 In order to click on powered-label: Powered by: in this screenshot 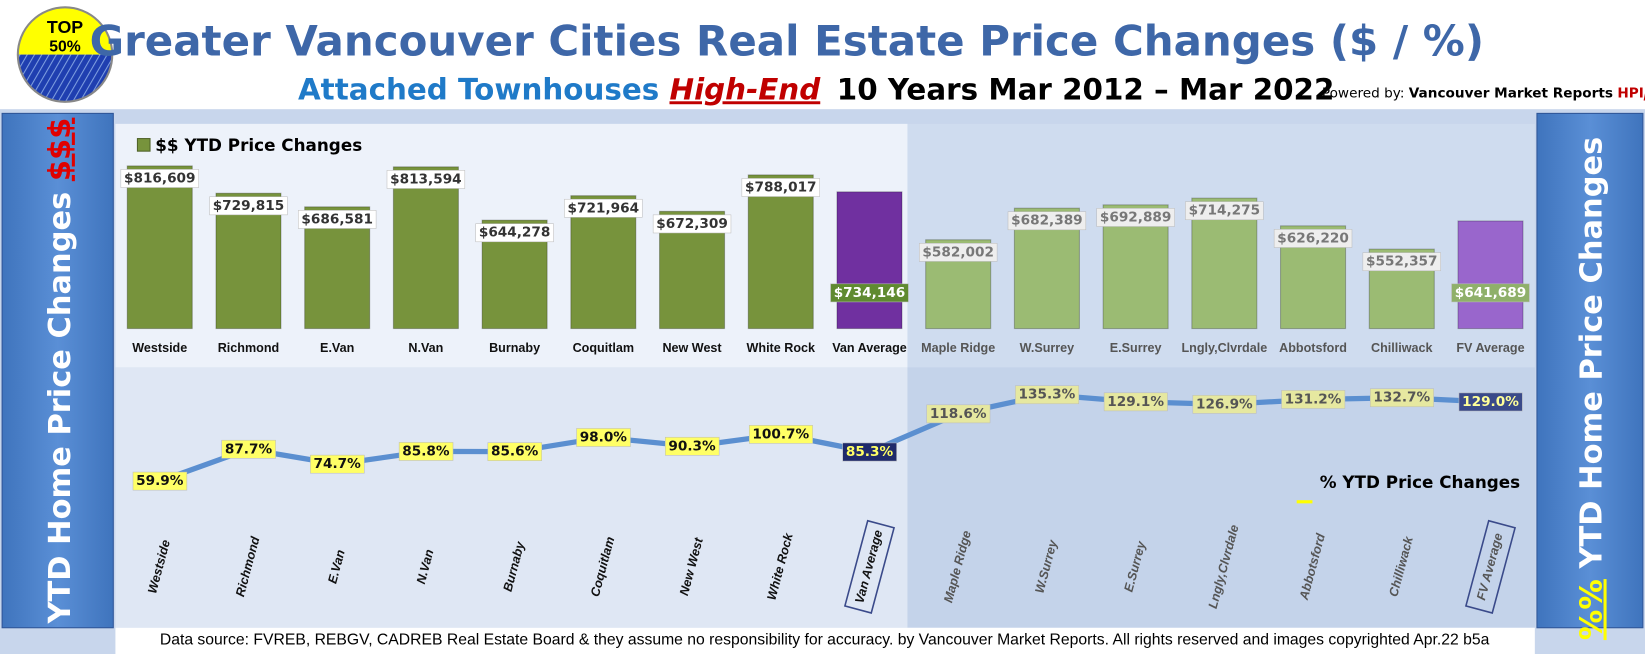, I will do `click(1363, 93)`.